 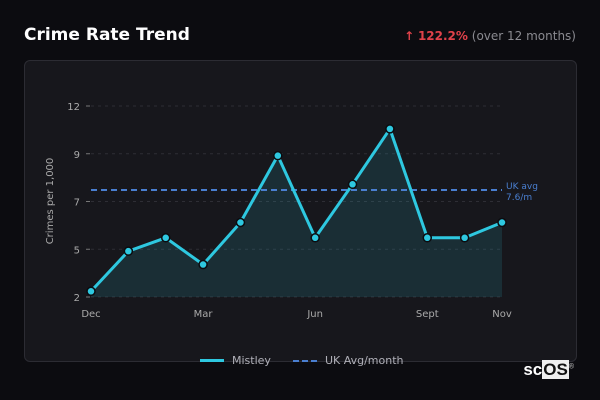 I want to click on y-tick-label: 5, so click(x=77, y=250).